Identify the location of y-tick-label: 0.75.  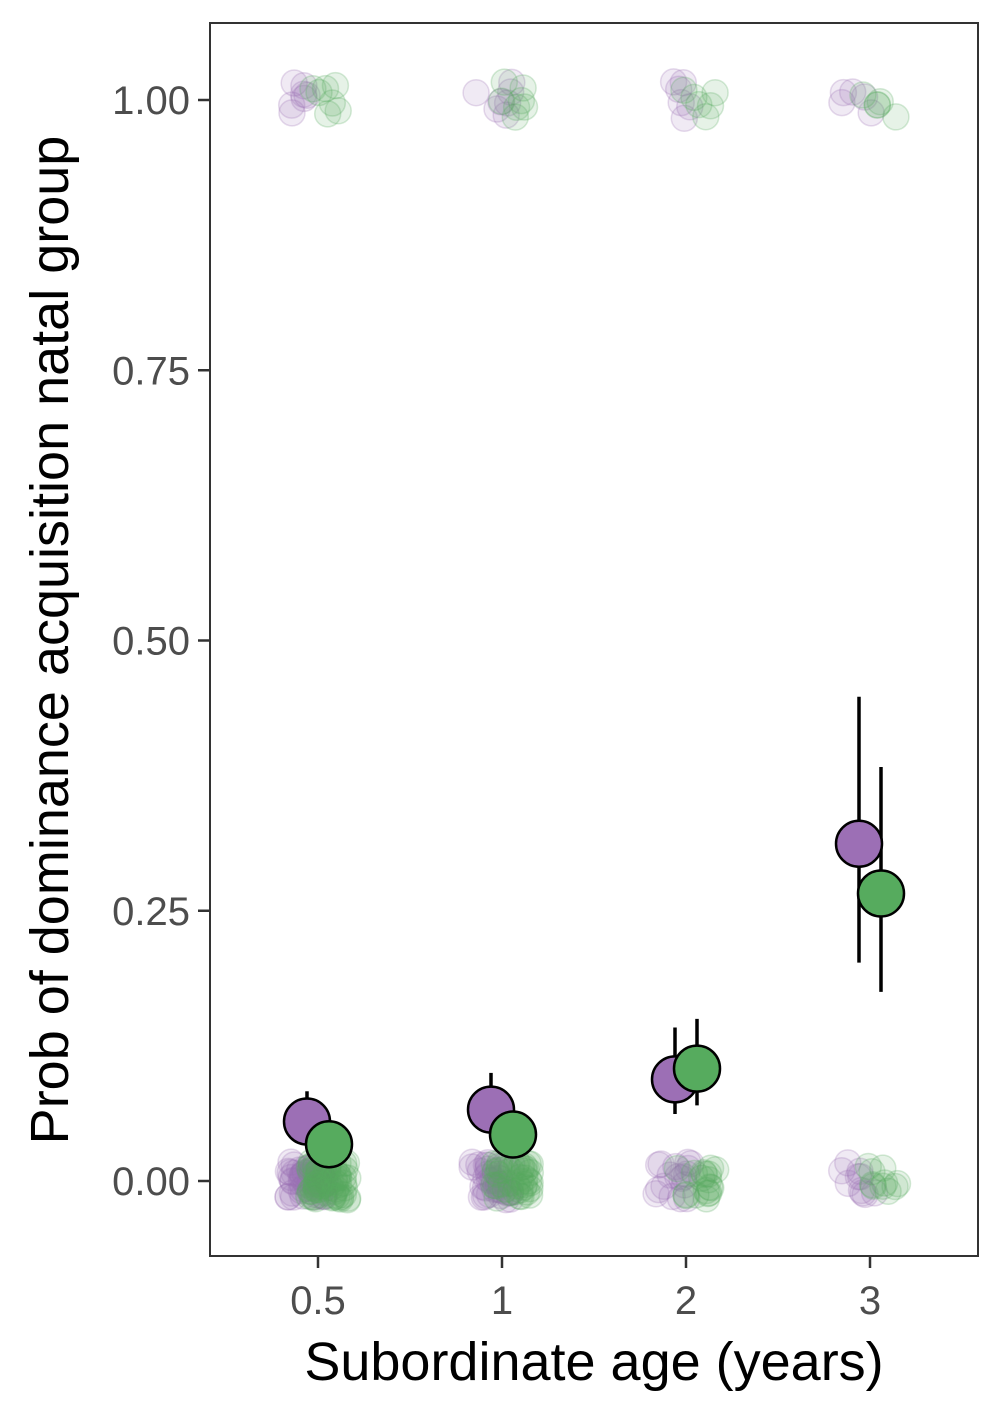
(151, 371).